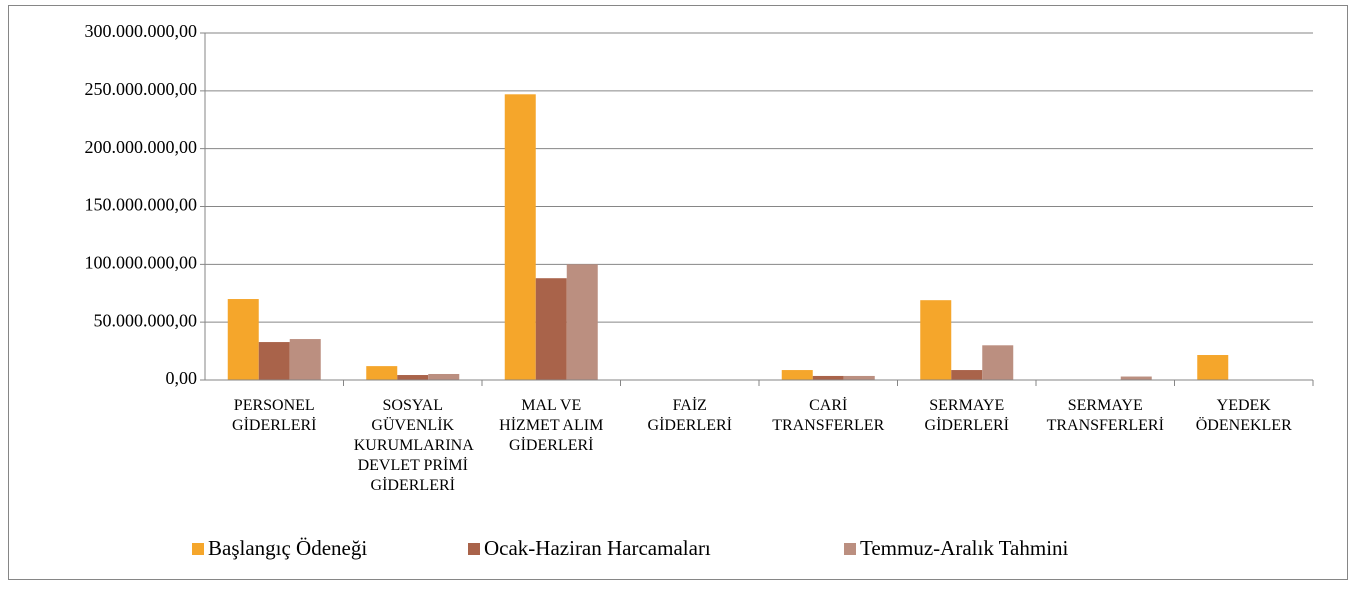 The image size is (1357, 590). Describe the element at coordinates (551, 425) in the screenshot. I see `x-tick-label: MAL VE HİZMET ALIM GİDERLERİ` at that location.